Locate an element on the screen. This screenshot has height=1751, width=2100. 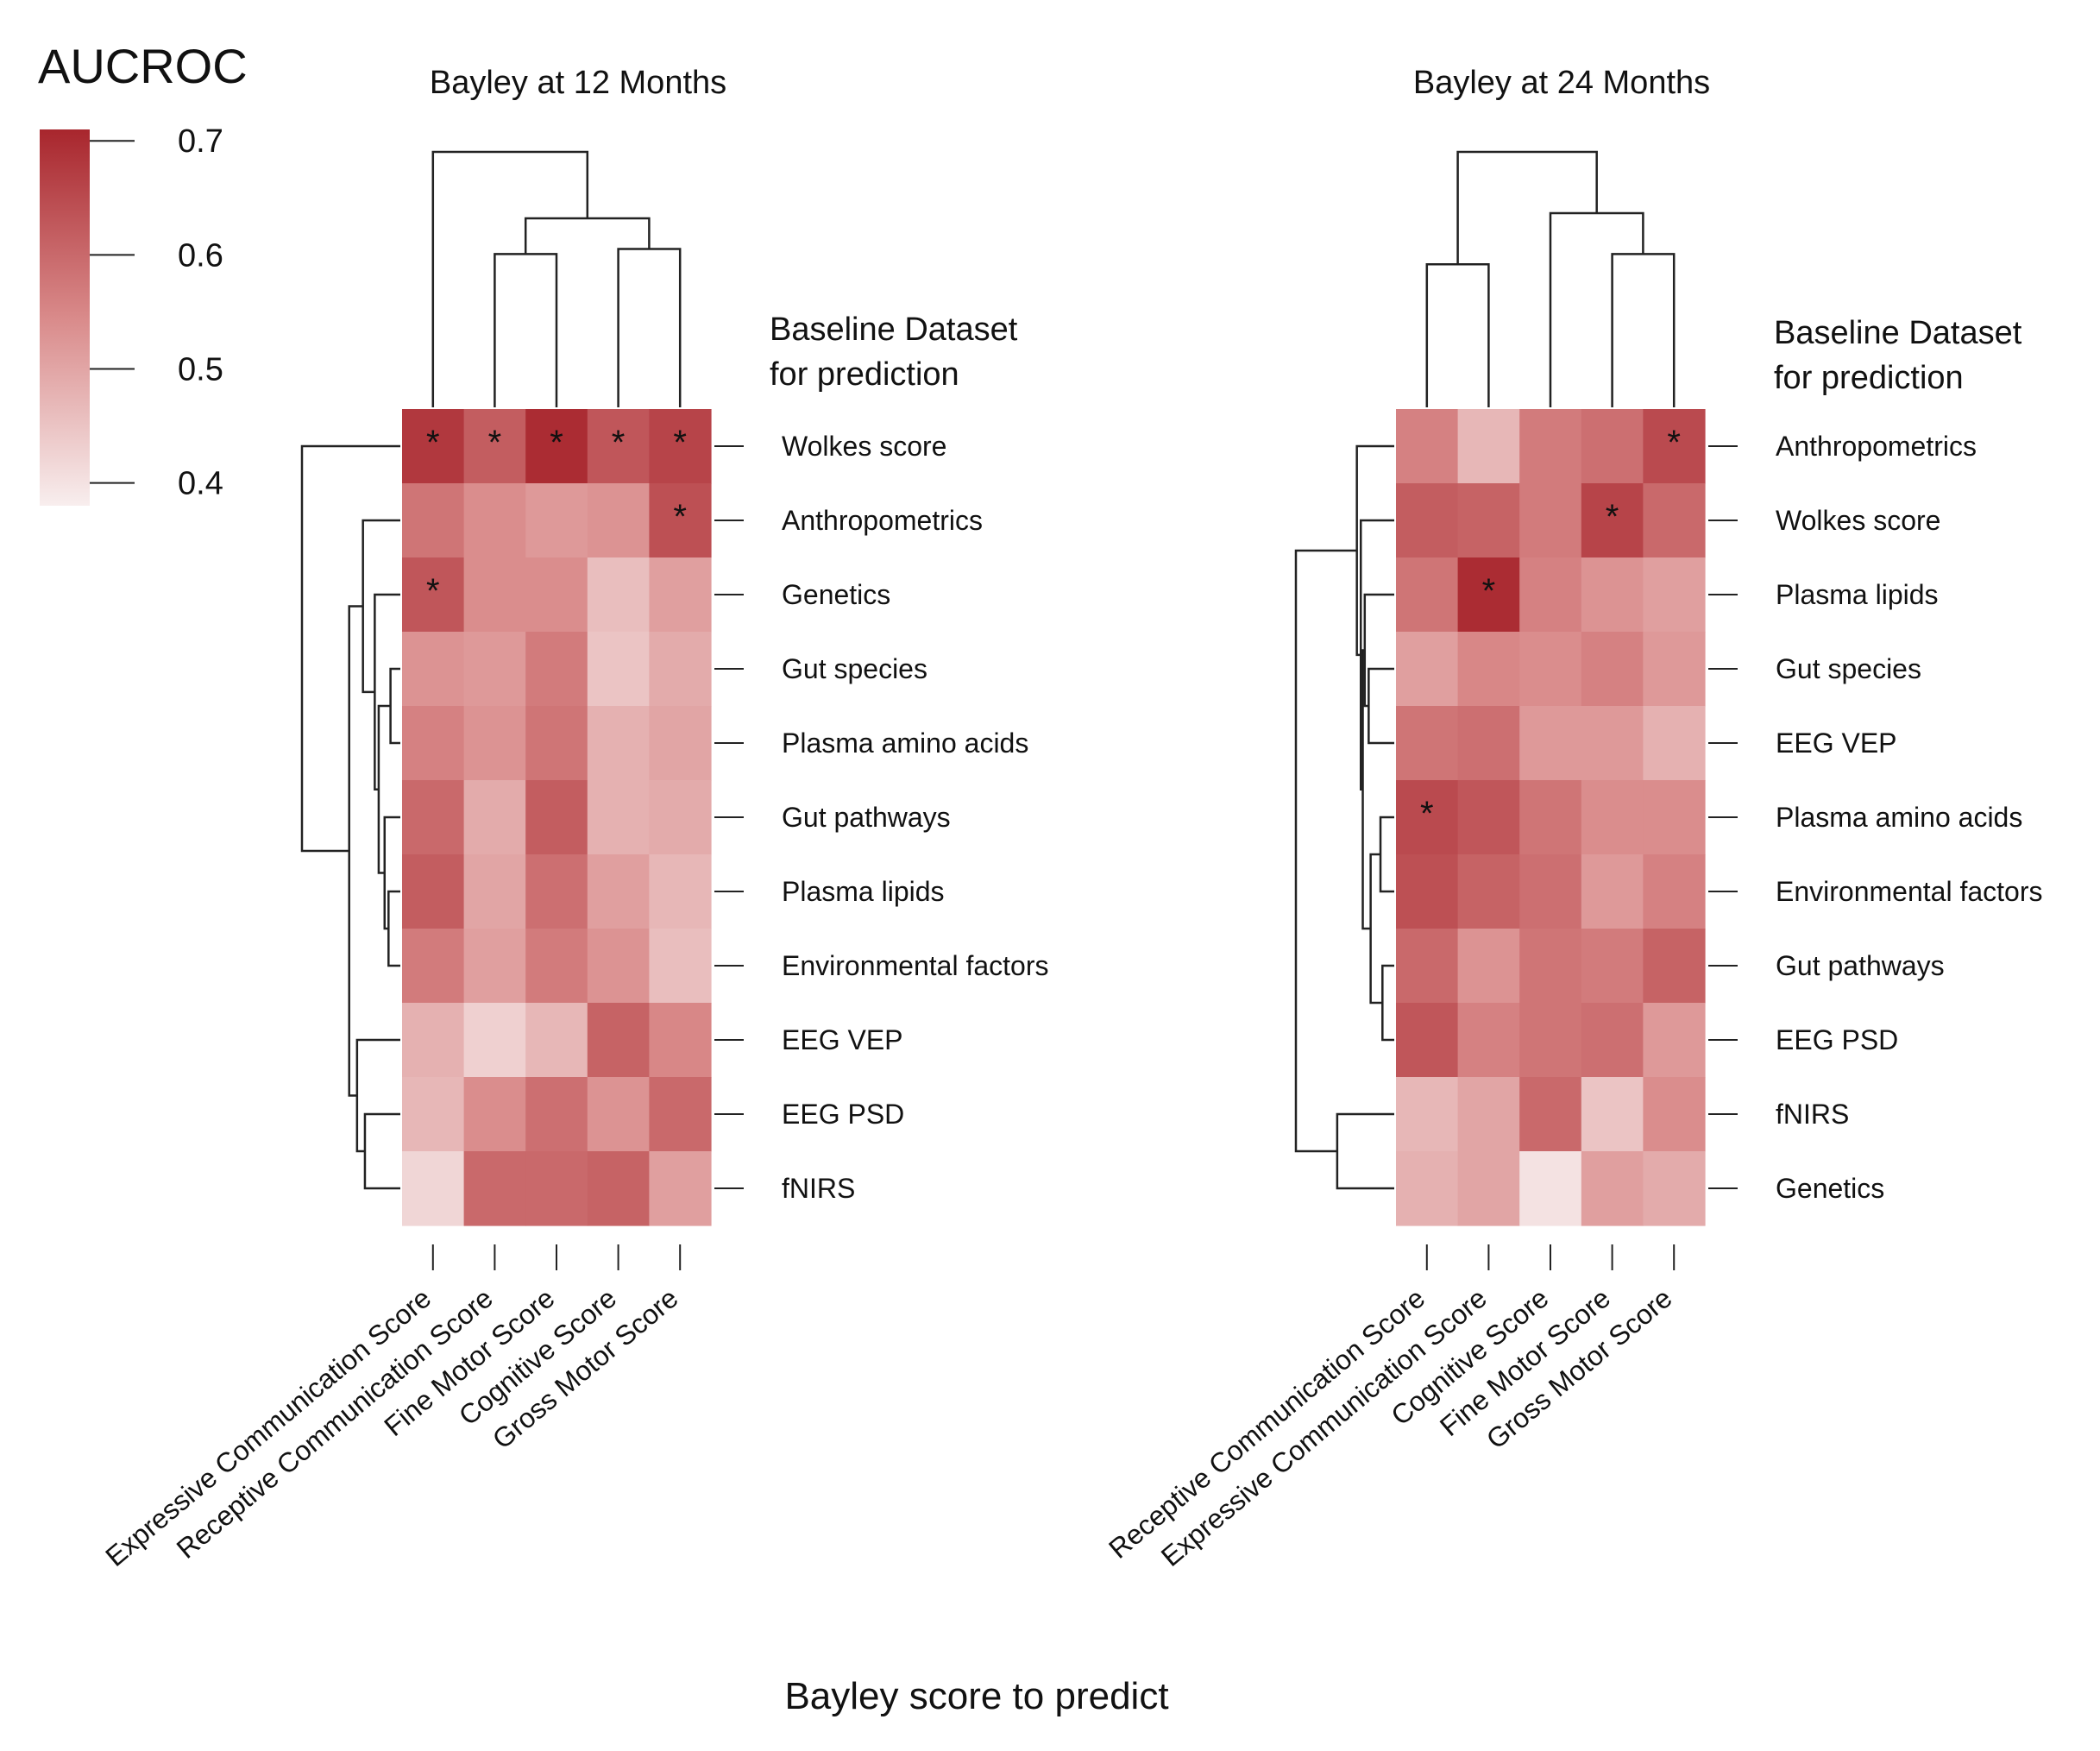
row-label: Gut species is located at coordinates (1848, 668).